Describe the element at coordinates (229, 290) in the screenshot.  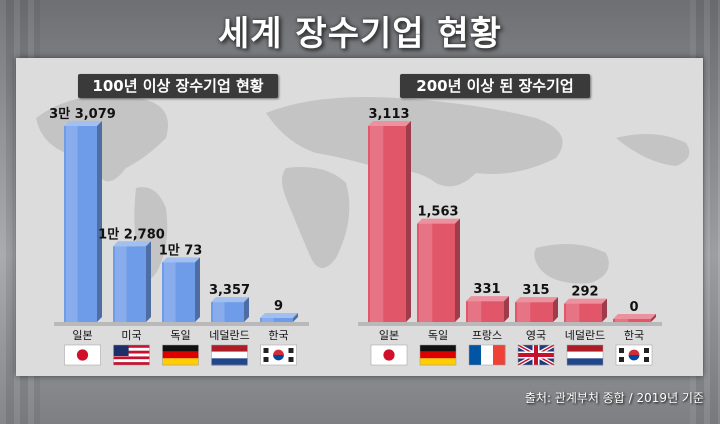
I see `data-label: 3,357` at that location.